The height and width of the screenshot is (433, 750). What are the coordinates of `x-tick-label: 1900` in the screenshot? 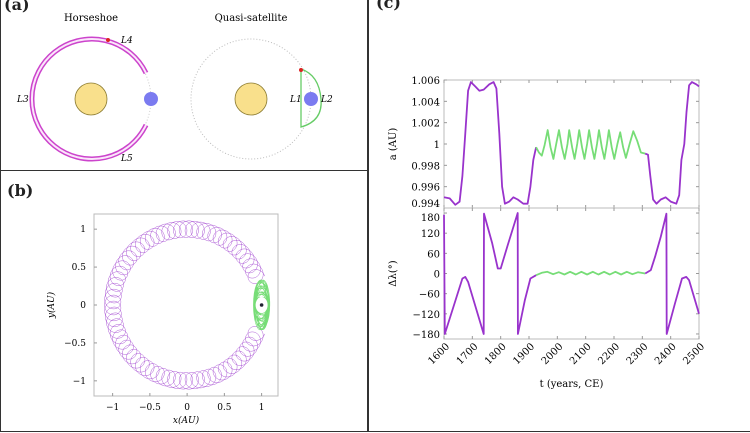 It's located at (524, 354).